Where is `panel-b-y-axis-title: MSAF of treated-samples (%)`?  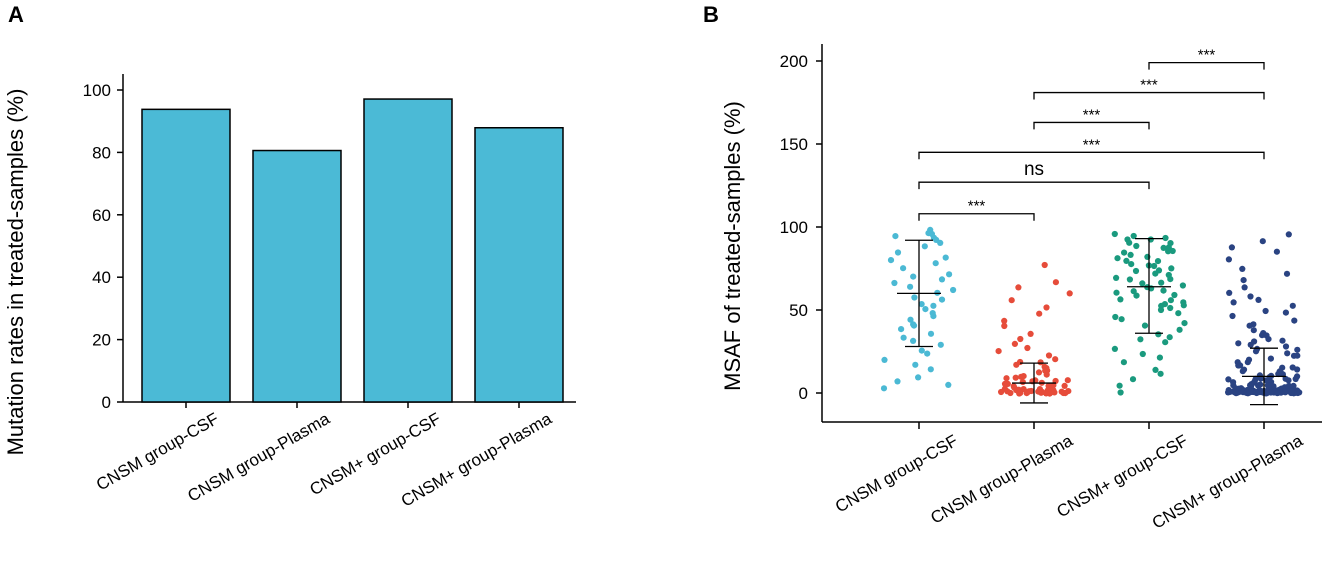
panel-b-y-axis-title: MSAF of treated-samples (%) is located at coordinates (732, 246).